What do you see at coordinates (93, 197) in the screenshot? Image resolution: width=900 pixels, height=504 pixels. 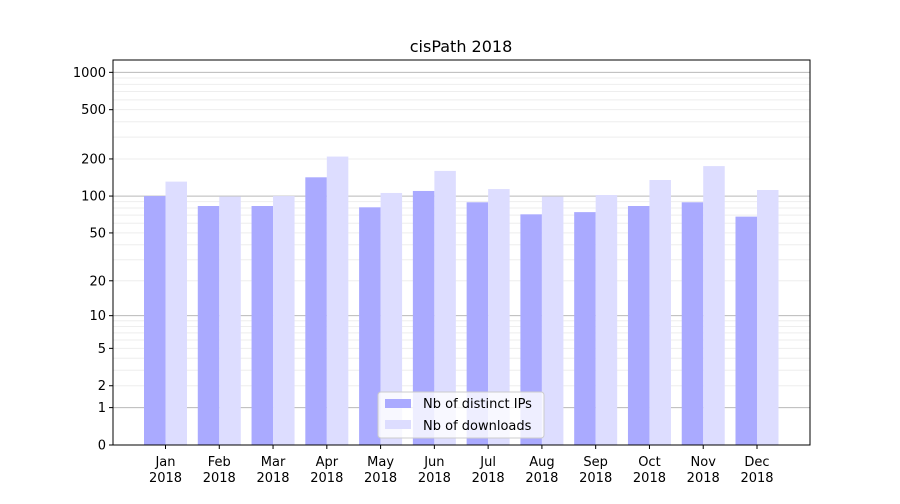 I see `y-tick-label: 100` at bounding box center [93, 197].